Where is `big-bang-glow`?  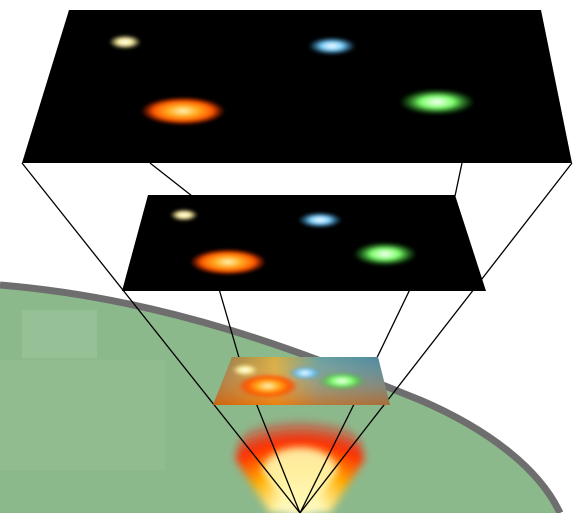 big-bang-glow is located at coordinates (300, 465).